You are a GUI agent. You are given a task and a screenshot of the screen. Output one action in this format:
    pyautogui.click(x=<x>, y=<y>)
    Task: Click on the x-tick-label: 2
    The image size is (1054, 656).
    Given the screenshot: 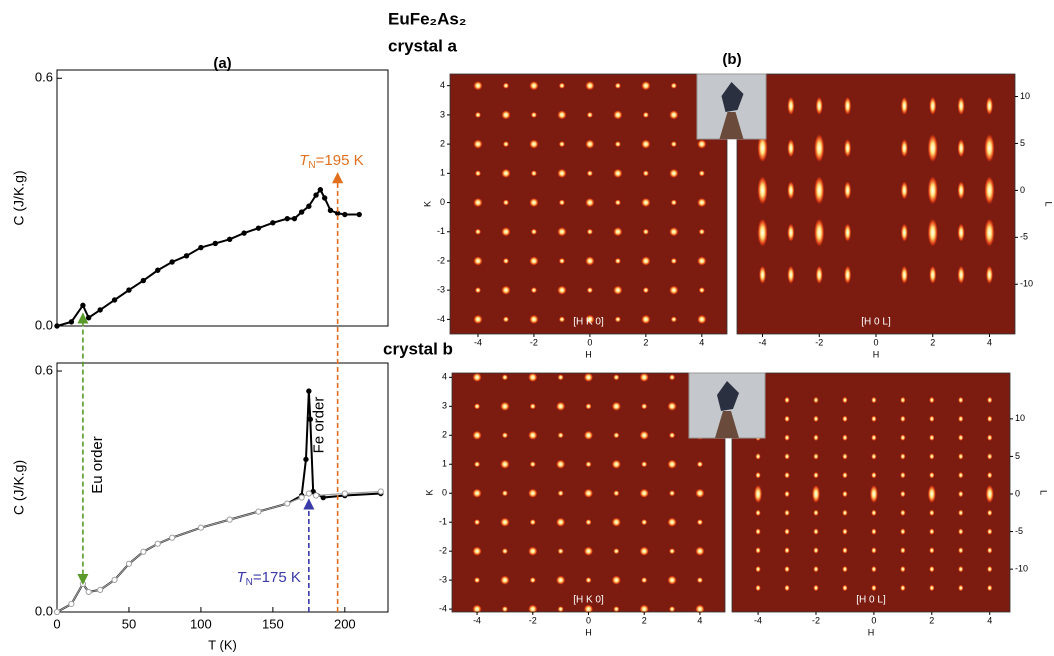 What is the action you would take?
    pyautogui.click(x=644, y=620)
    